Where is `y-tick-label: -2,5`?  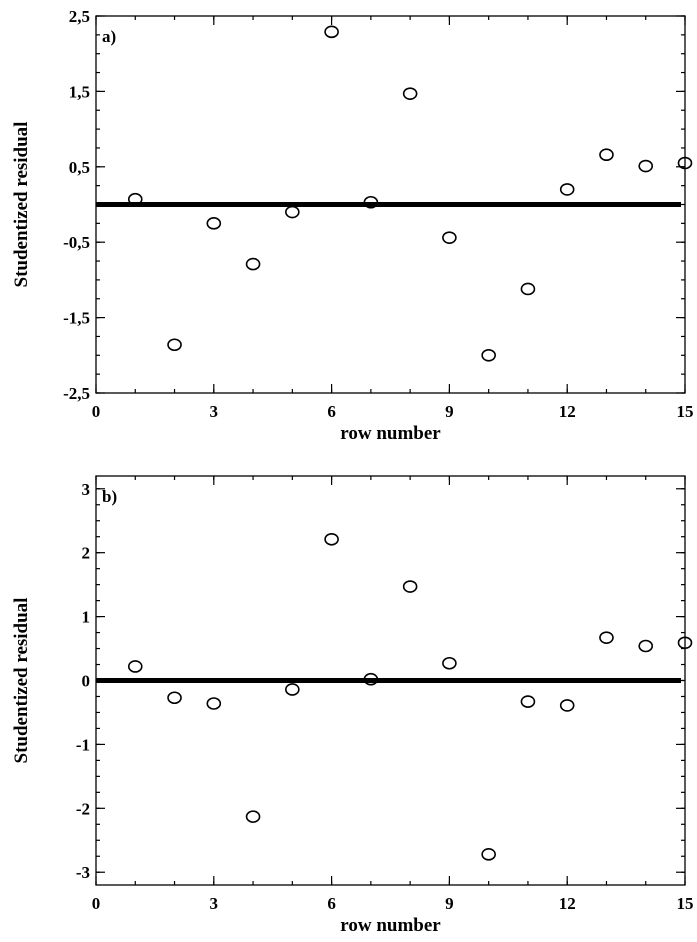
y-tick-label: -2,5 is located at coordinates (76, 393).